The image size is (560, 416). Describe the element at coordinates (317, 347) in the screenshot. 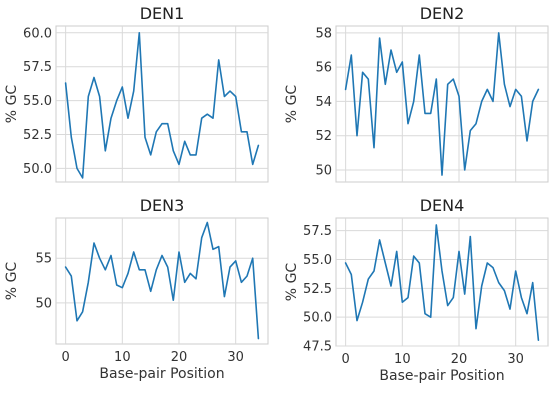

I see `y-tick-label: 47.5` at that location.